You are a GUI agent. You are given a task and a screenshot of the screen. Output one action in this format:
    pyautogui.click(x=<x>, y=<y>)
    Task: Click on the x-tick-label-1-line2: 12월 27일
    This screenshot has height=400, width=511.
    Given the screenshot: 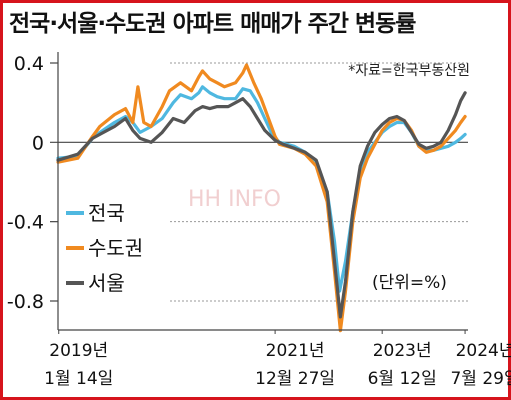 What is the action you would take?
    pyautogui.click(x=295, y=379)
    